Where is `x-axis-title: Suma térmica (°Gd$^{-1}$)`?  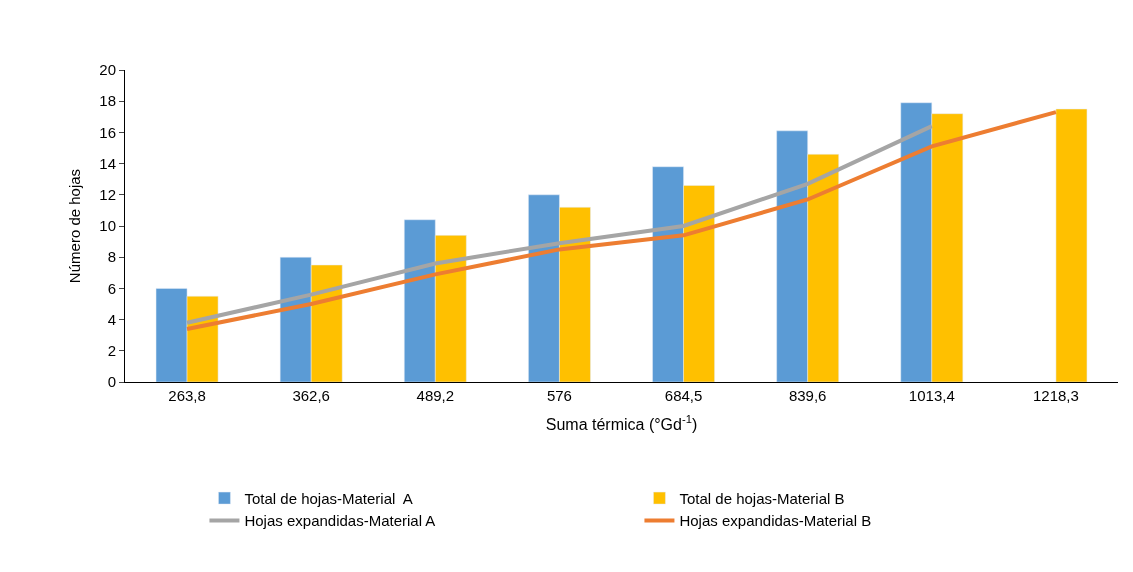 x-axis-title: Suma térmica (°Gd$^{-1}$) is located at coordinates (621, 422).